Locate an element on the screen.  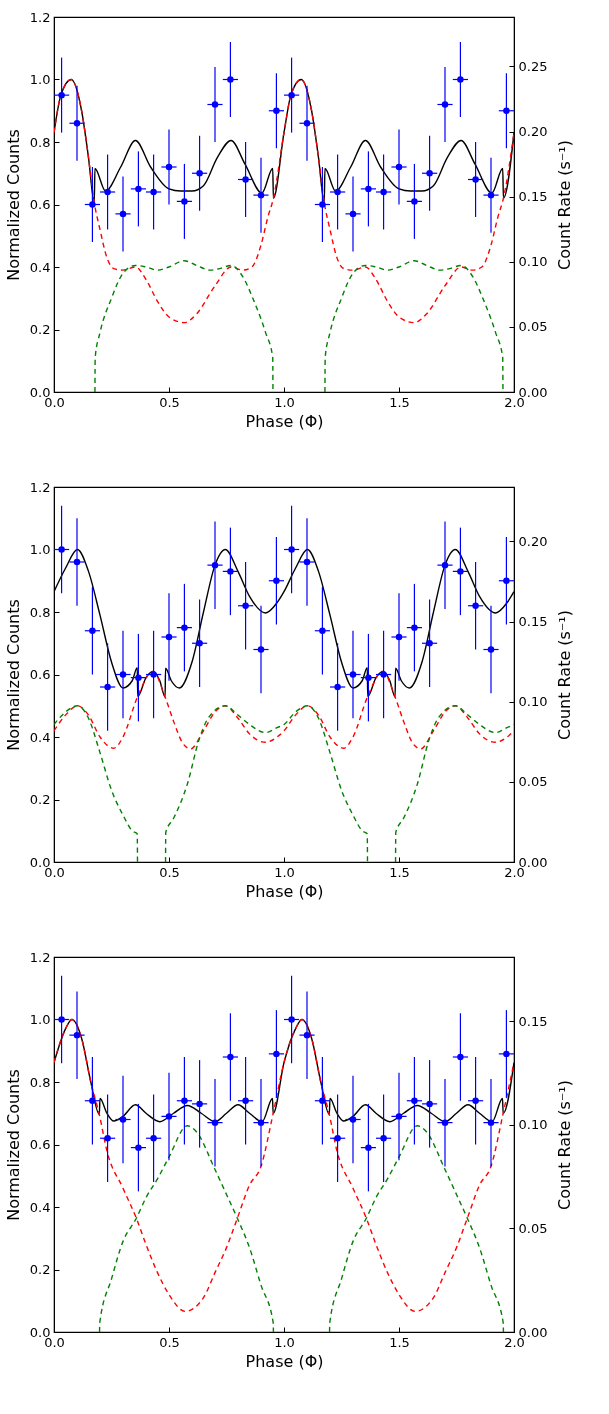
y2-tick-label: 0.20 is located at coordinates (533, 541).